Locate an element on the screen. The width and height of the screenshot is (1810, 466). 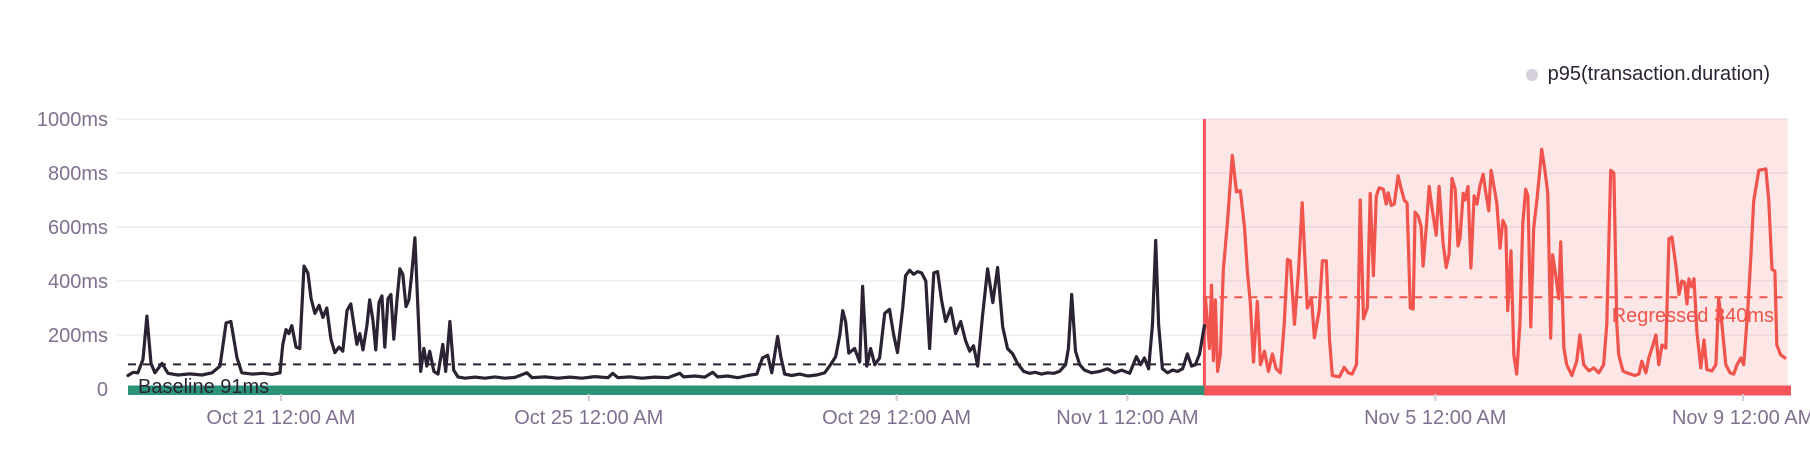
legend-marker-dot is located at coordinates (1531, 74).